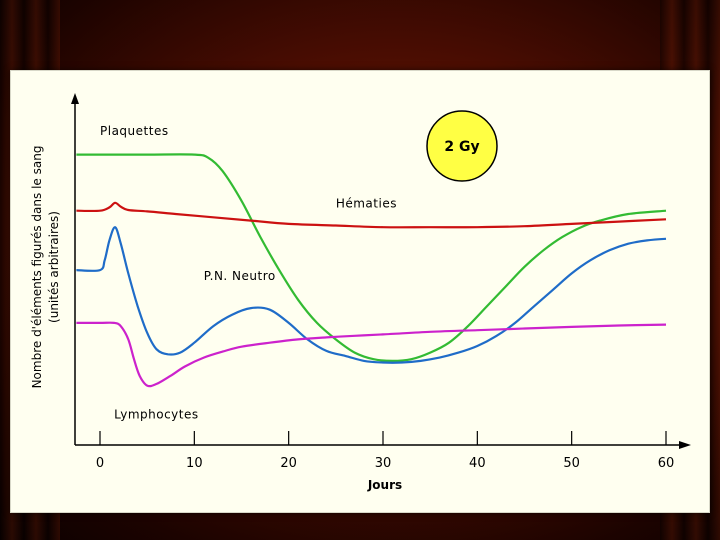 The image size is (720, 540). Describe the element at coordinates (288, 463) in the screenshot. I see `x-tick-label-20: 20` at that location.